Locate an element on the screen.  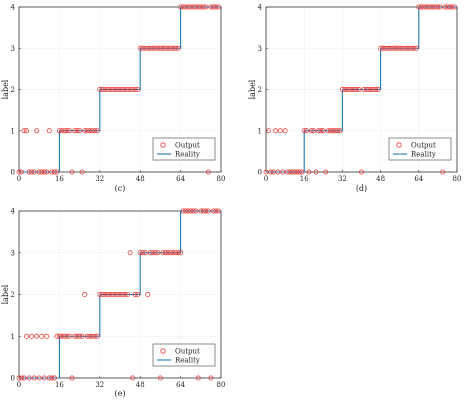
y-axis-label: label is located at coordinates (5, 294).